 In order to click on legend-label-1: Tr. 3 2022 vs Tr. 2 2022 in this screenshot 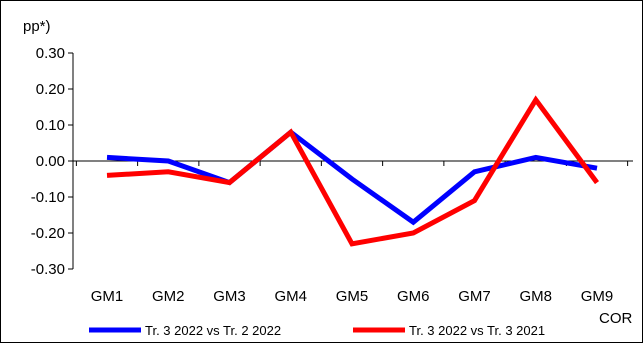, I will do `click(213, 330)`.